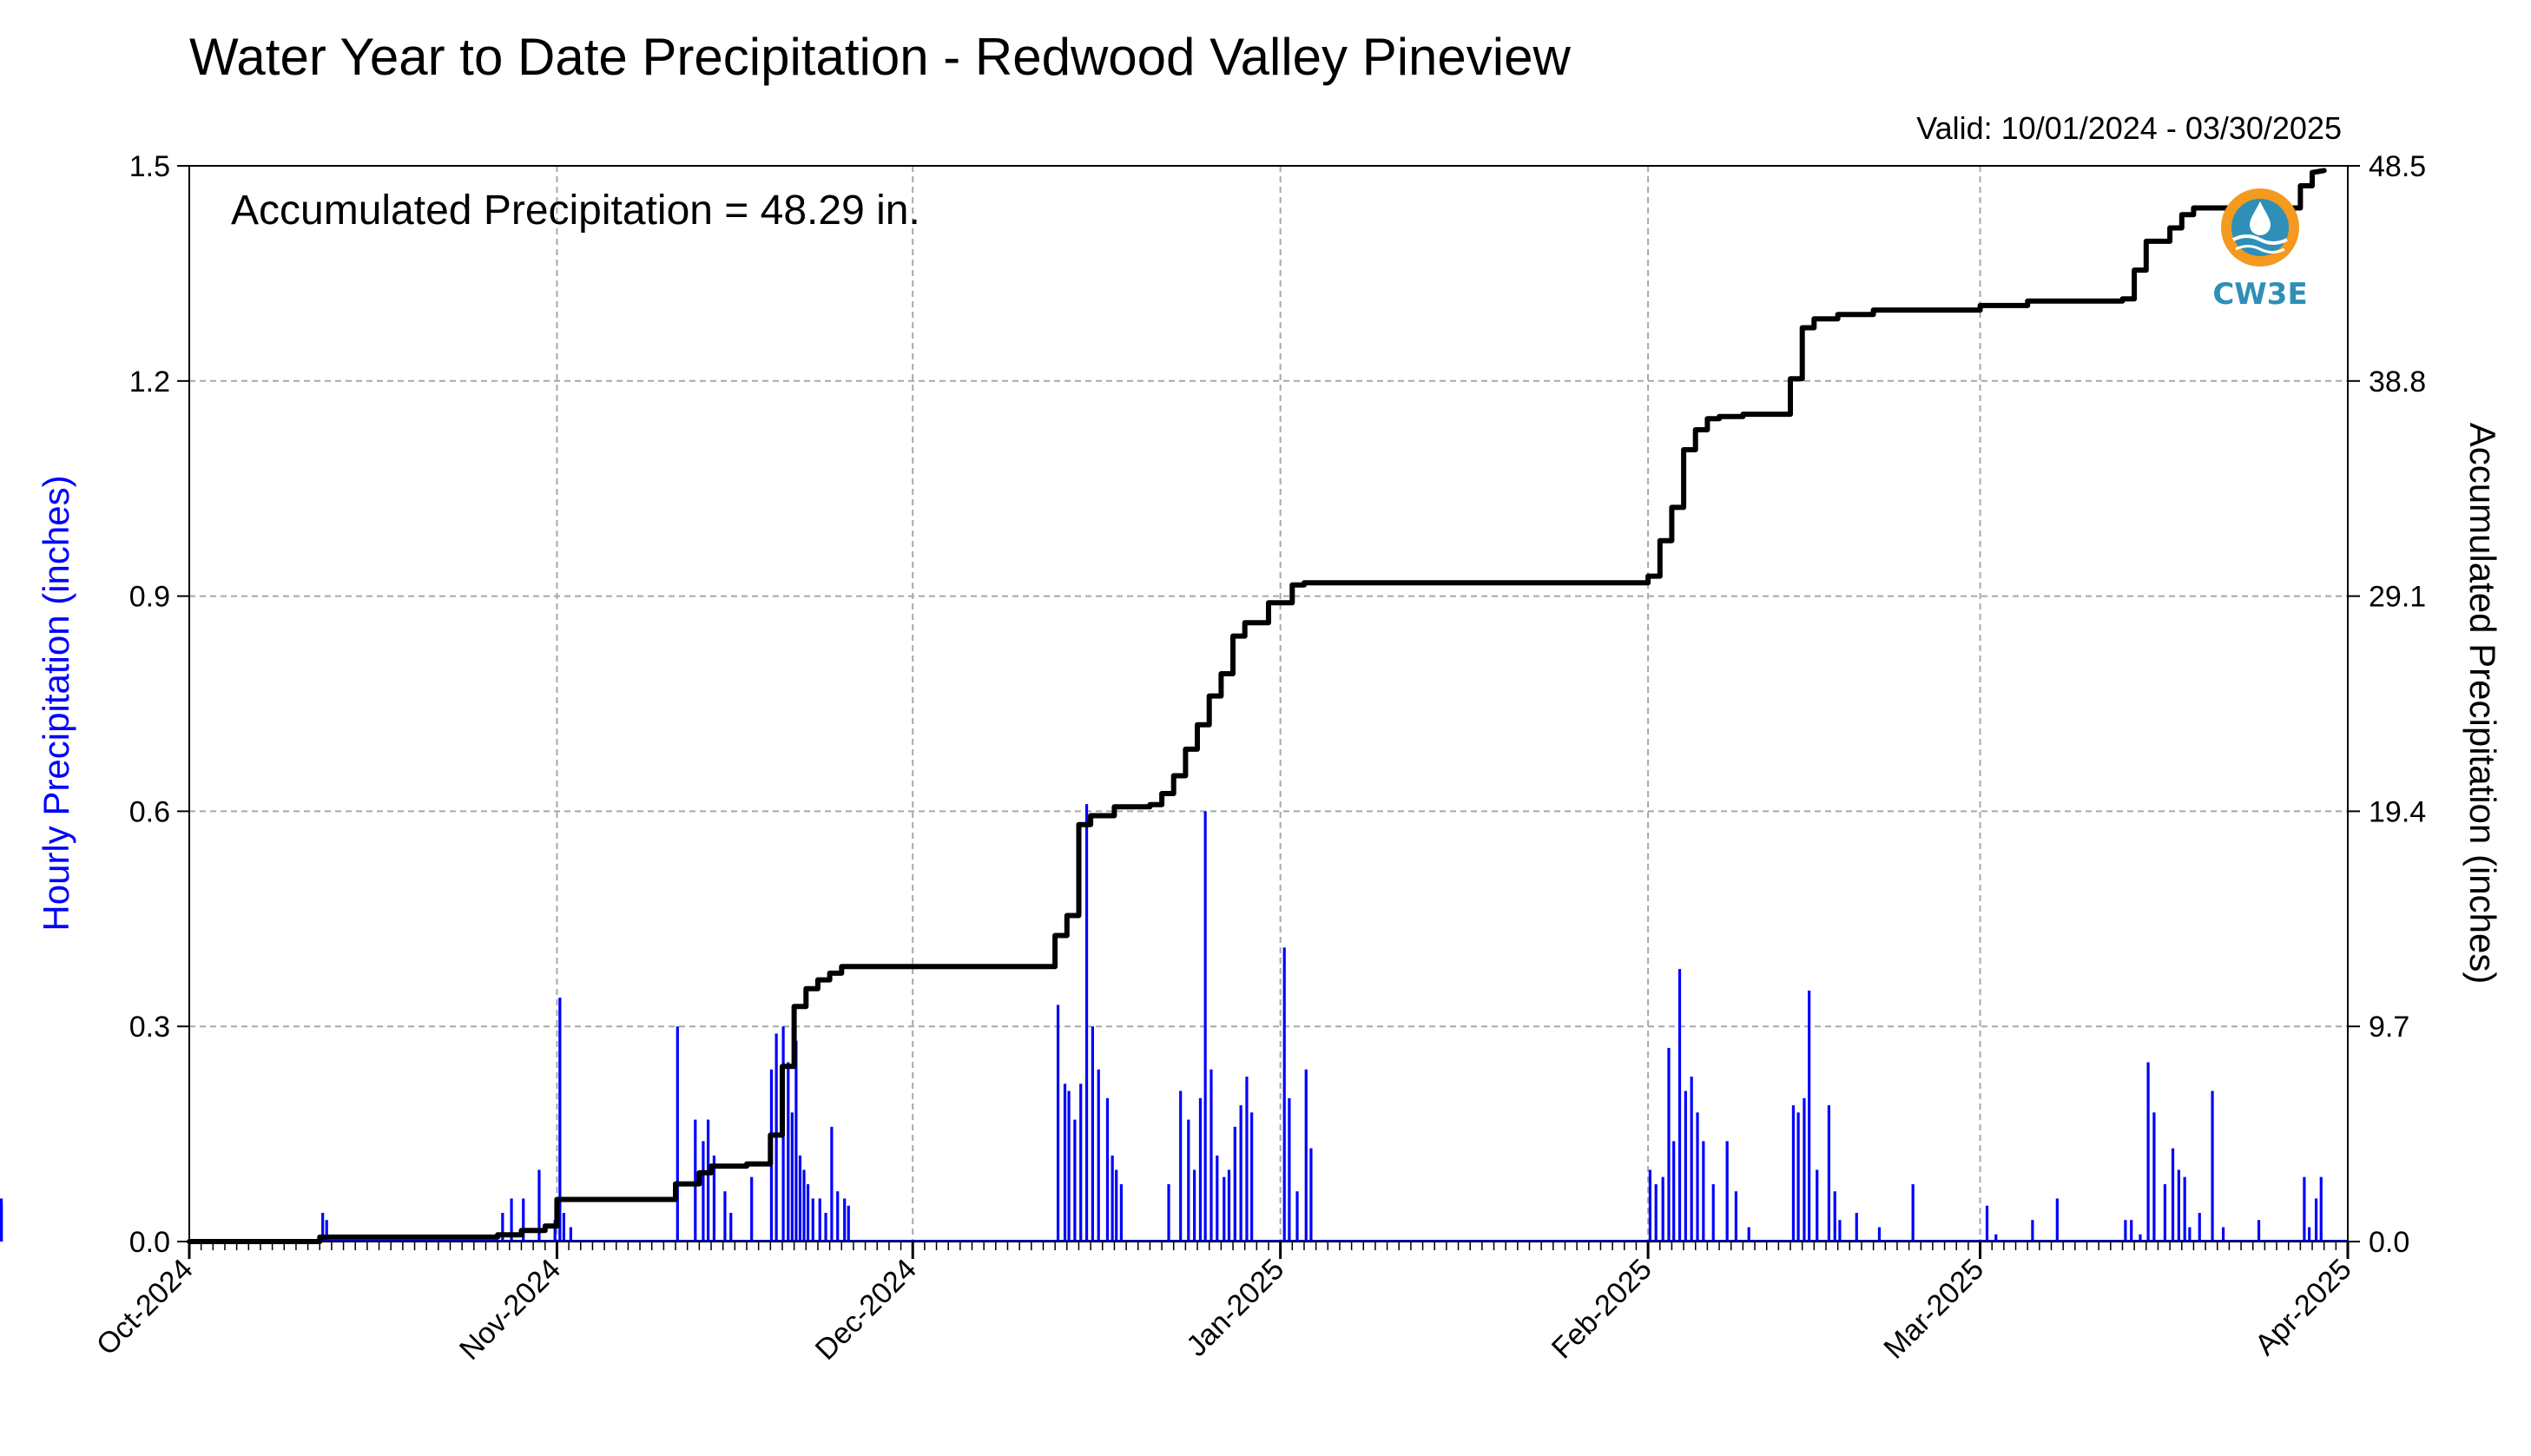 The image size is (2531, 1456). Describe the element at coordinates (149, 1242) in the screenshot. I see `y-left-tick-label: 0.0` at that location.